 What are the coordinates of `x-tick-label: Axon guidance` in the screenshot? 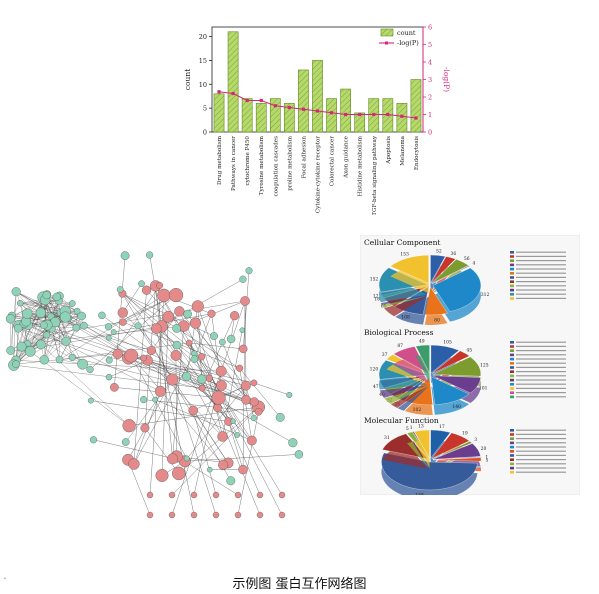 It's located at (347, 157).